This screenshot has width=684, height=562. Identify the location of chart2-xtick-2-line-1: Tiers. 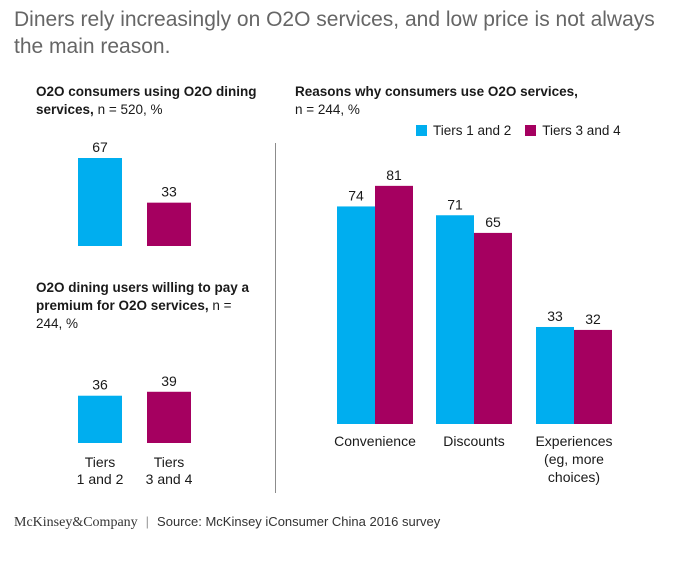
(169, 462).